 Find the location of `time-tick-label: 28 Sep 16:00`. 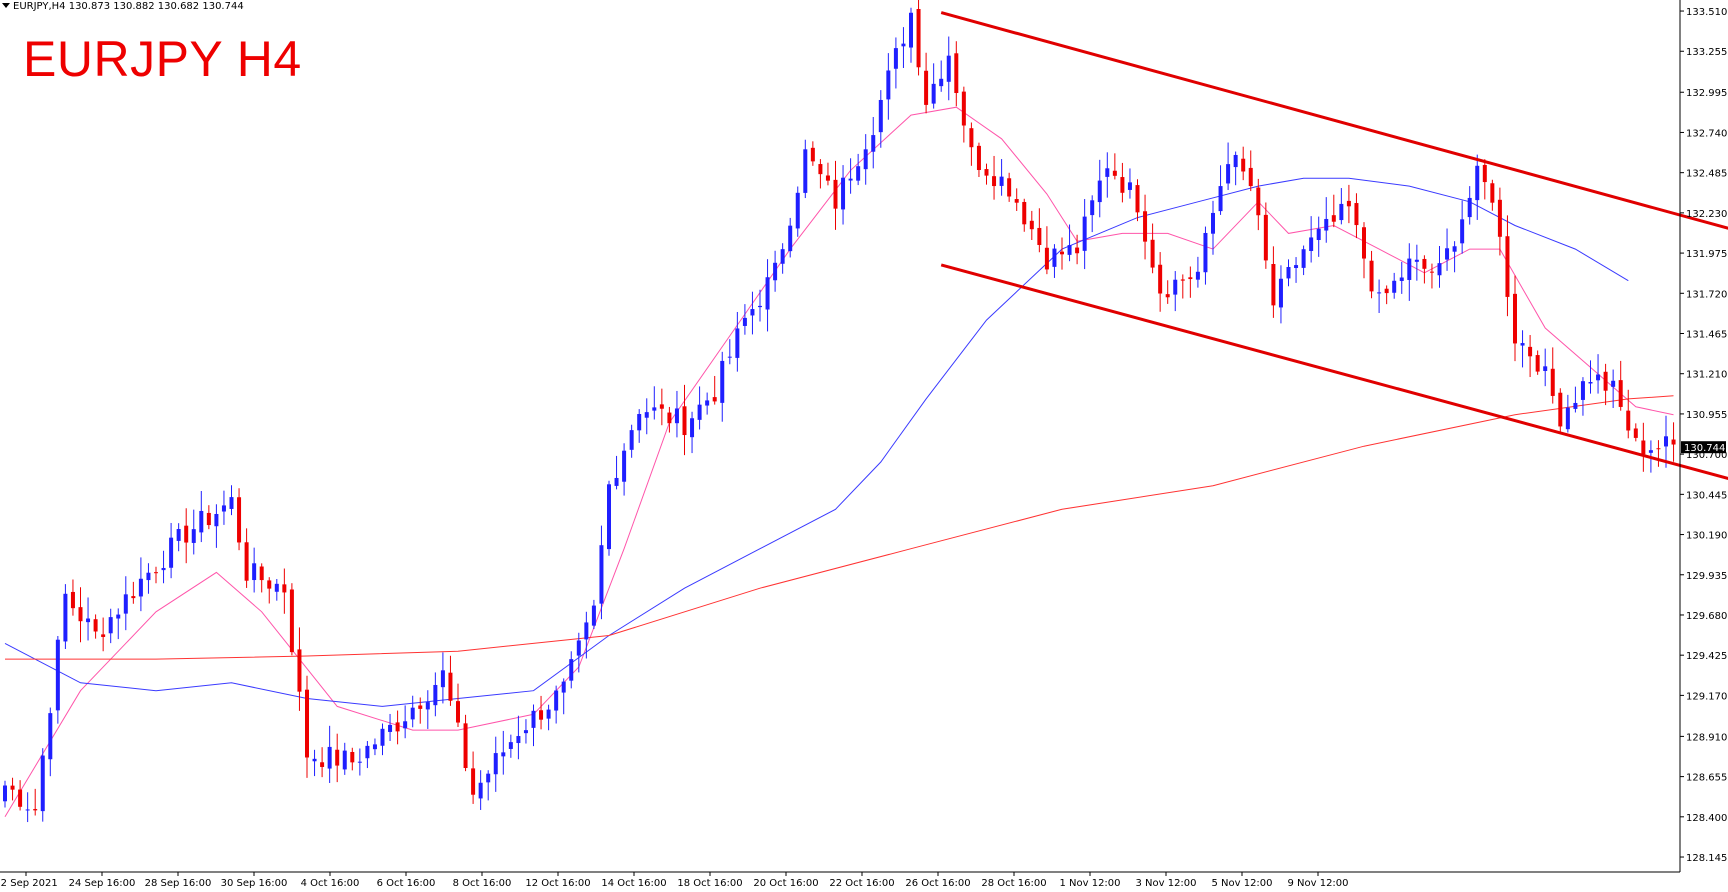

time-tick-label: 28 Sep 16:00 is located at coordinates (178, 883).